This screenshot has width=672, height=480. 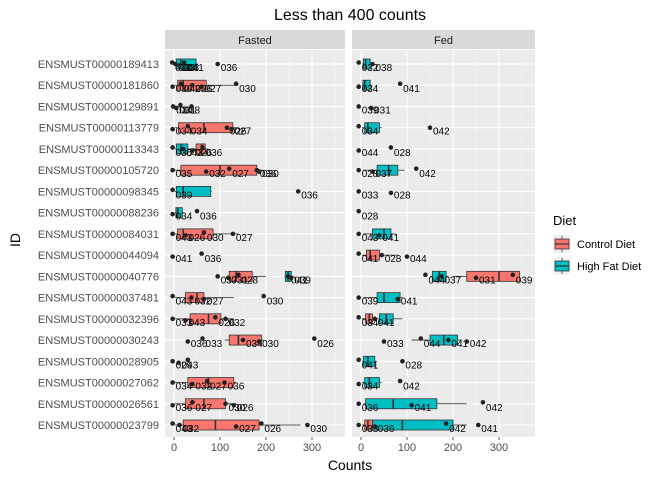 What do you see at coordinates (407, 448) in the screenshot?
I see `x-tick-label: 100` at bounding box center [407, 448].